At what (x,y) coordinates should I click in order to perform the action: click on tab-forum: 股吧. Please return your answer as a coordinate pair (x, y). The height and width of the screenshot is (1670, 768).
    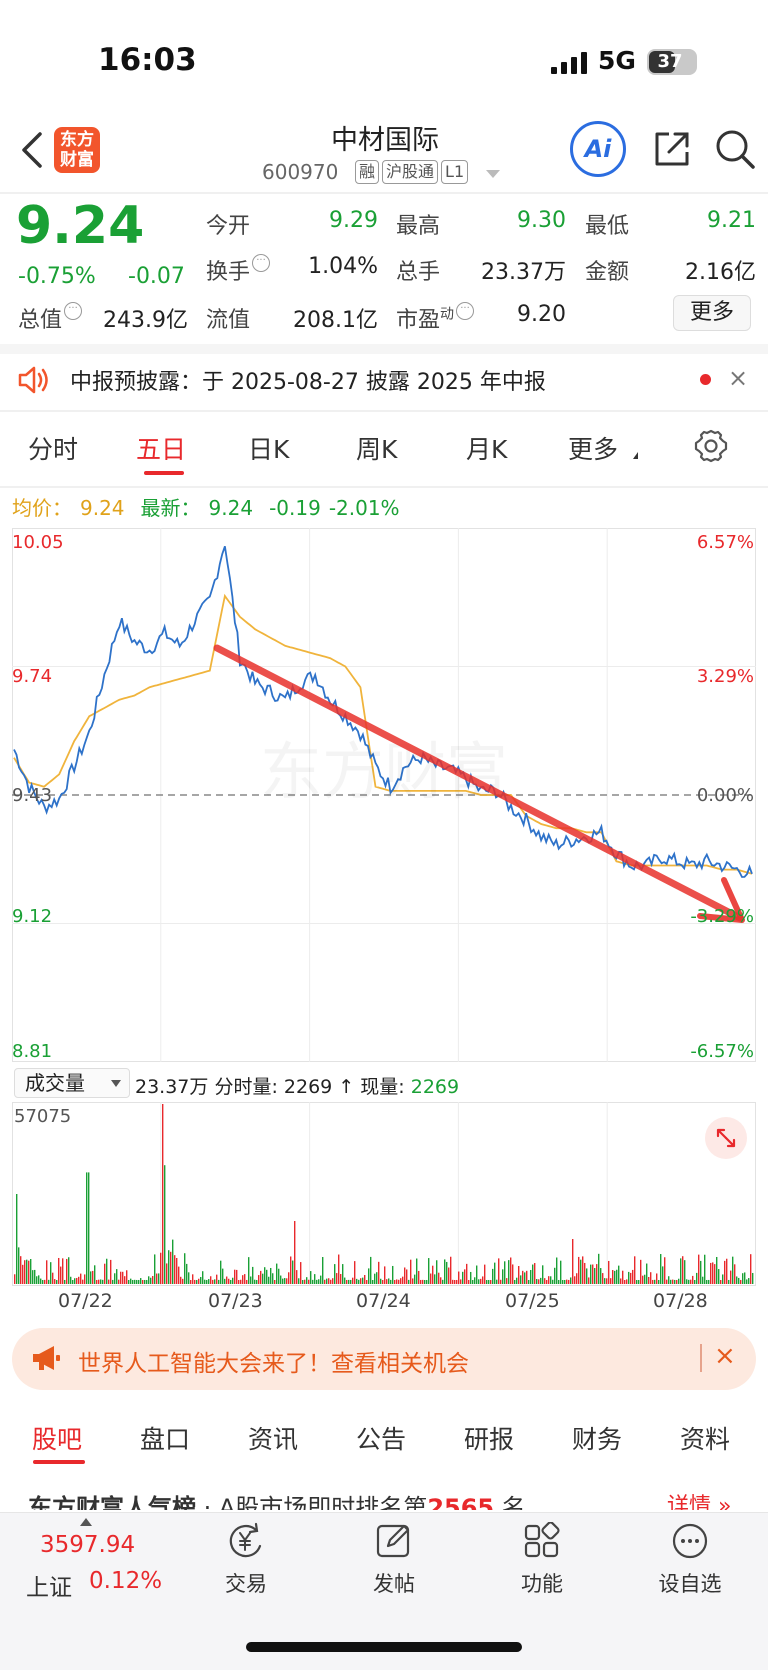
    Looking at the image, I should click on (57, 1439).